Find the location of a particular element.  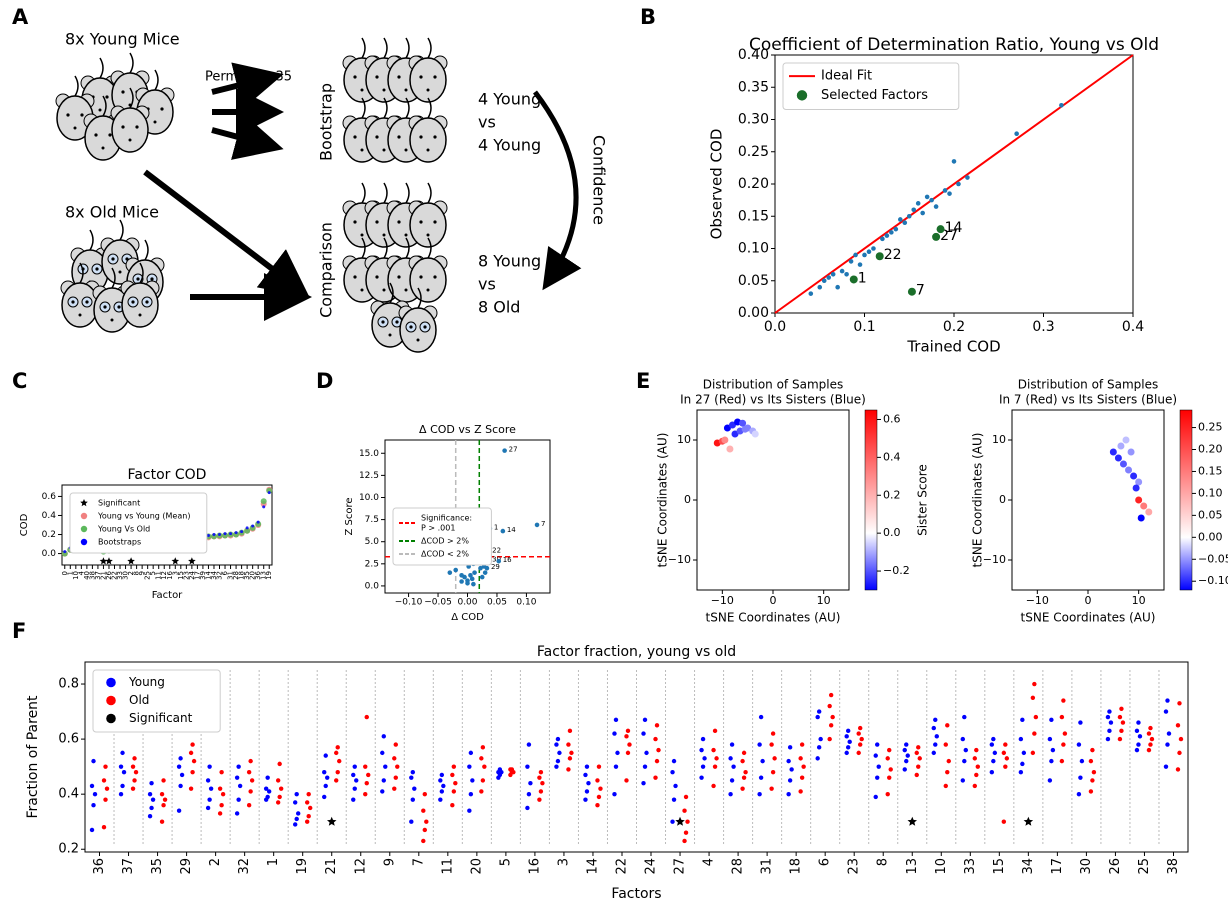

panel-label: B is located at coordinates (648, 17).